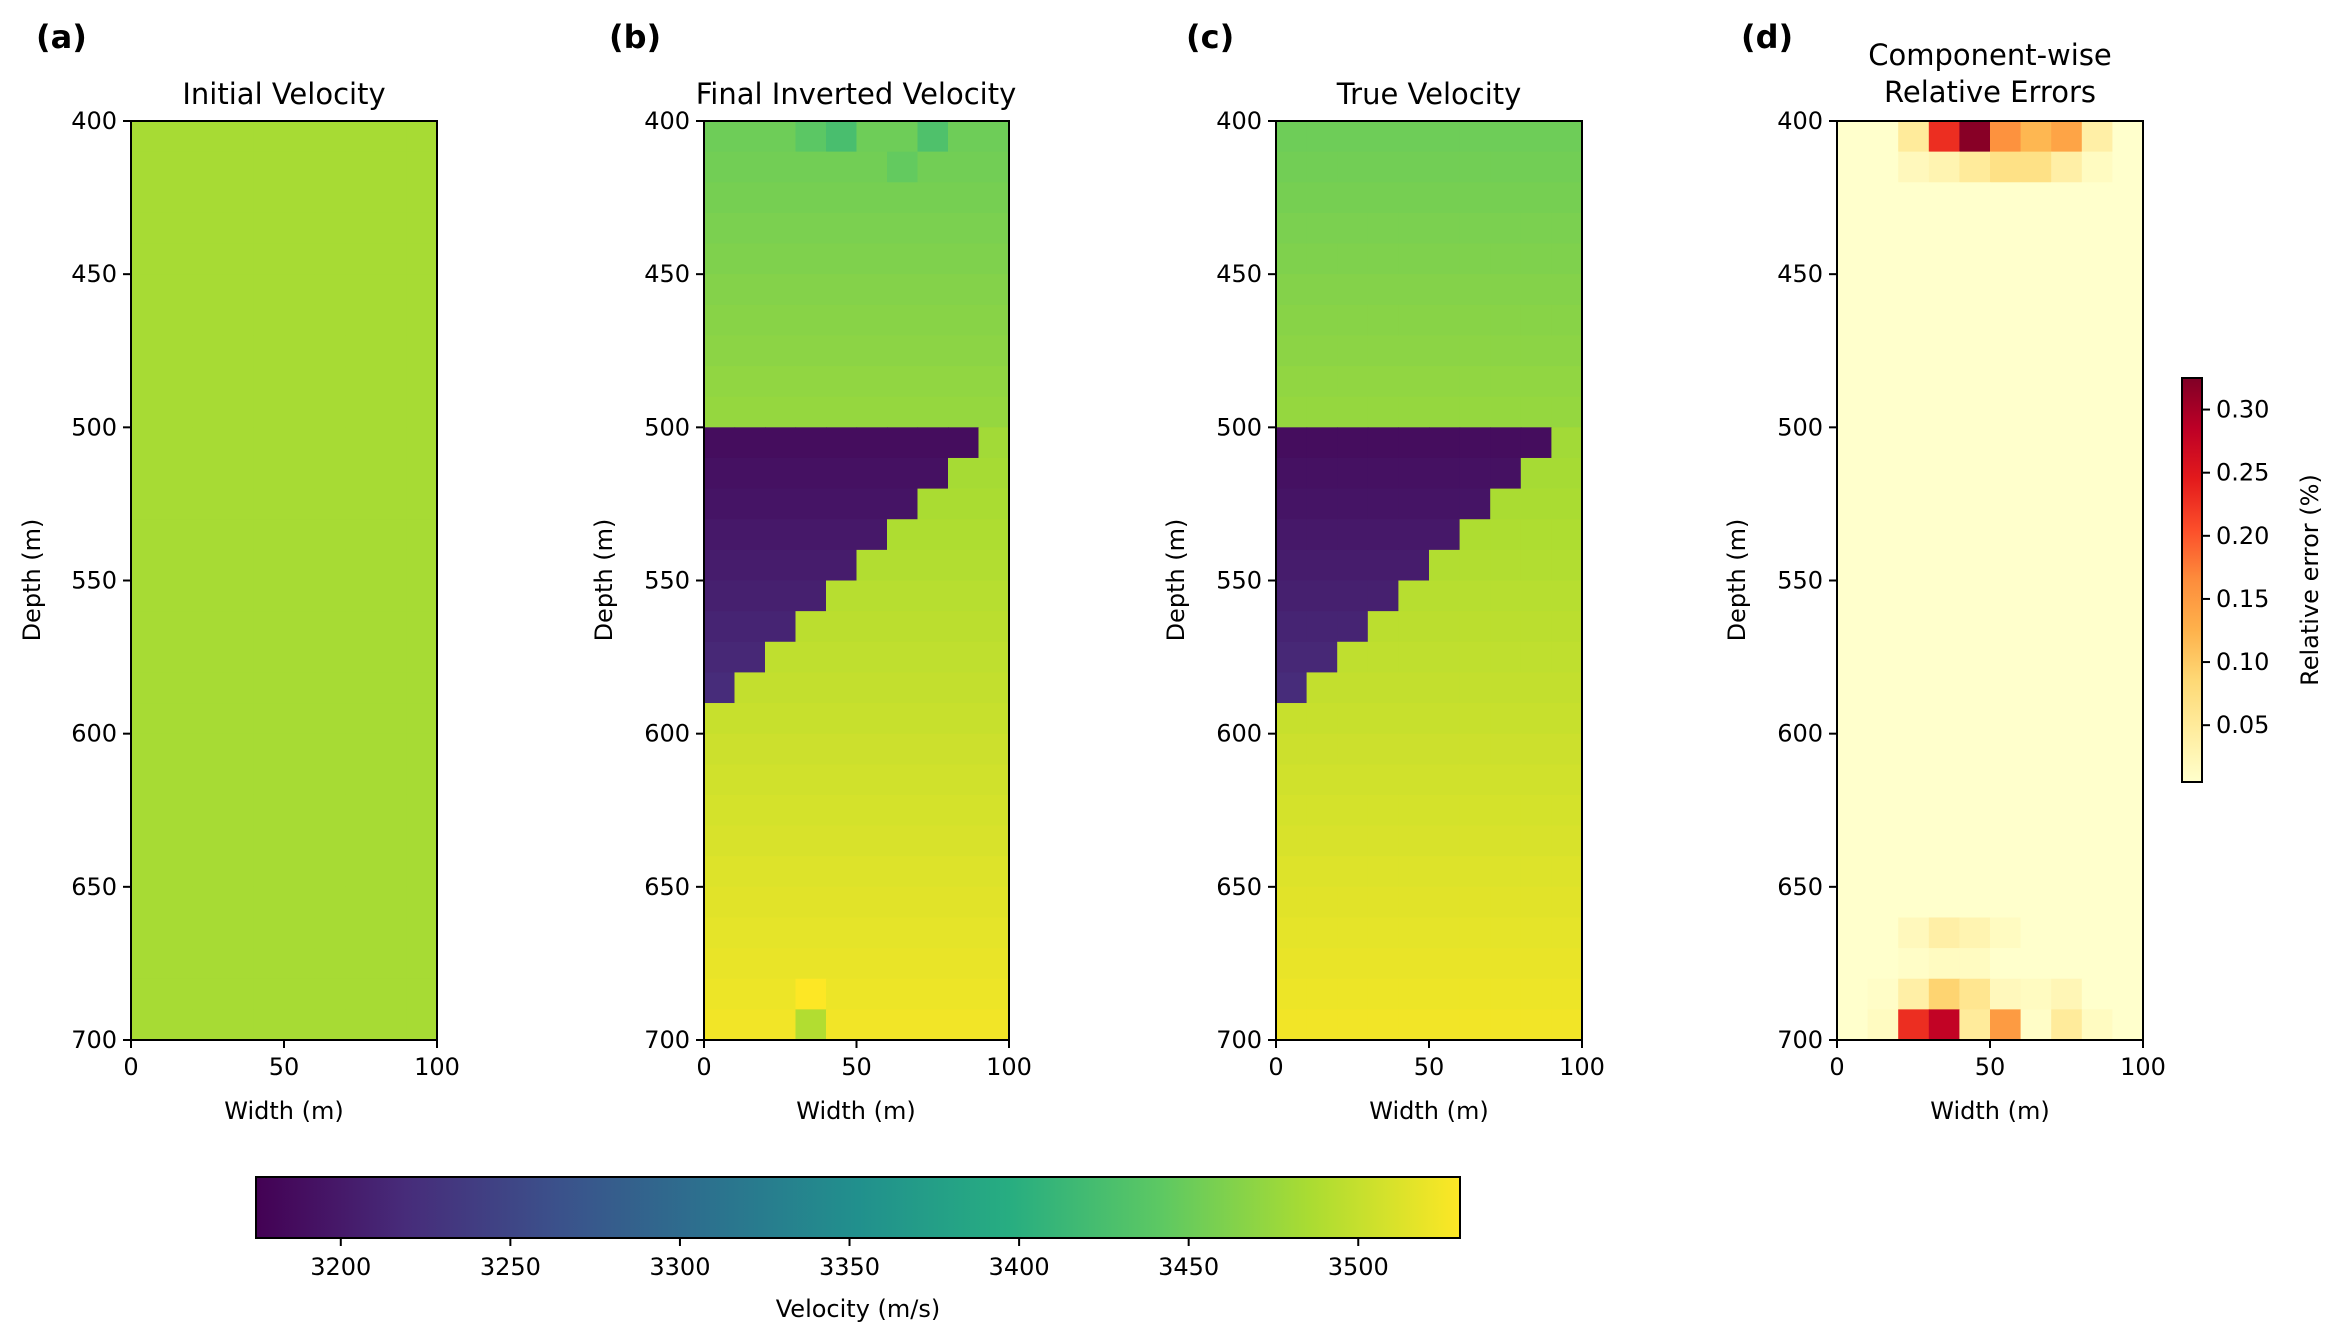 The height and width of the screenshot is (1340, 2331). Describe the element at coordinates (2242, 473) in the screenshot. I see `error-colorbar-tick-label: 0.25` at that location.